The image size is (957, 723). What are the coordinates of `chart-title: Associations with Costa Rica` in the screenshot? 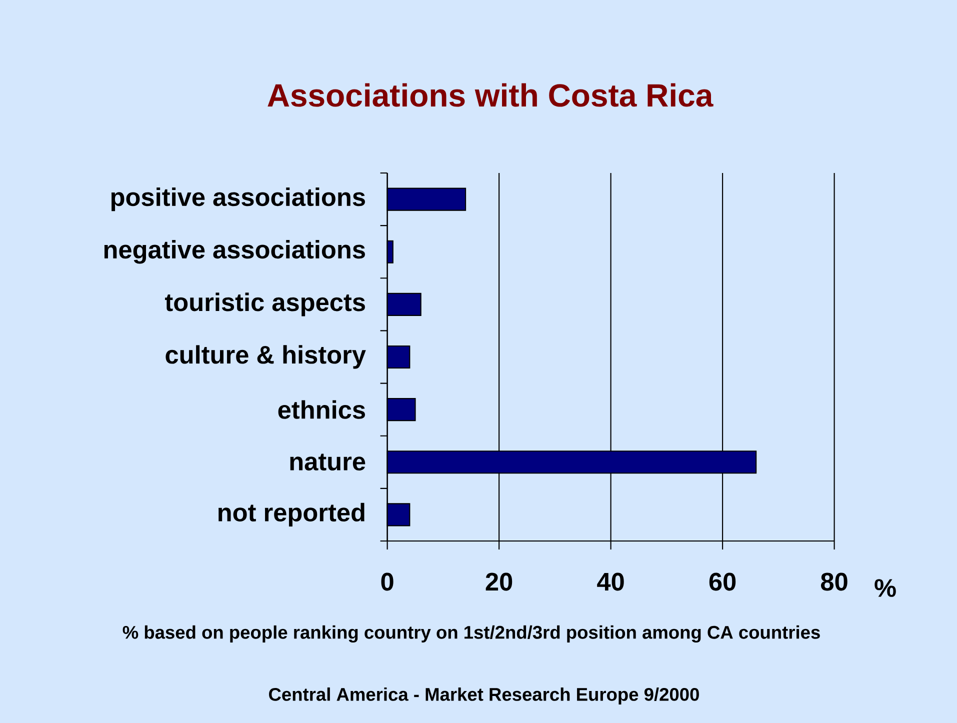 It's located at (491, 95).